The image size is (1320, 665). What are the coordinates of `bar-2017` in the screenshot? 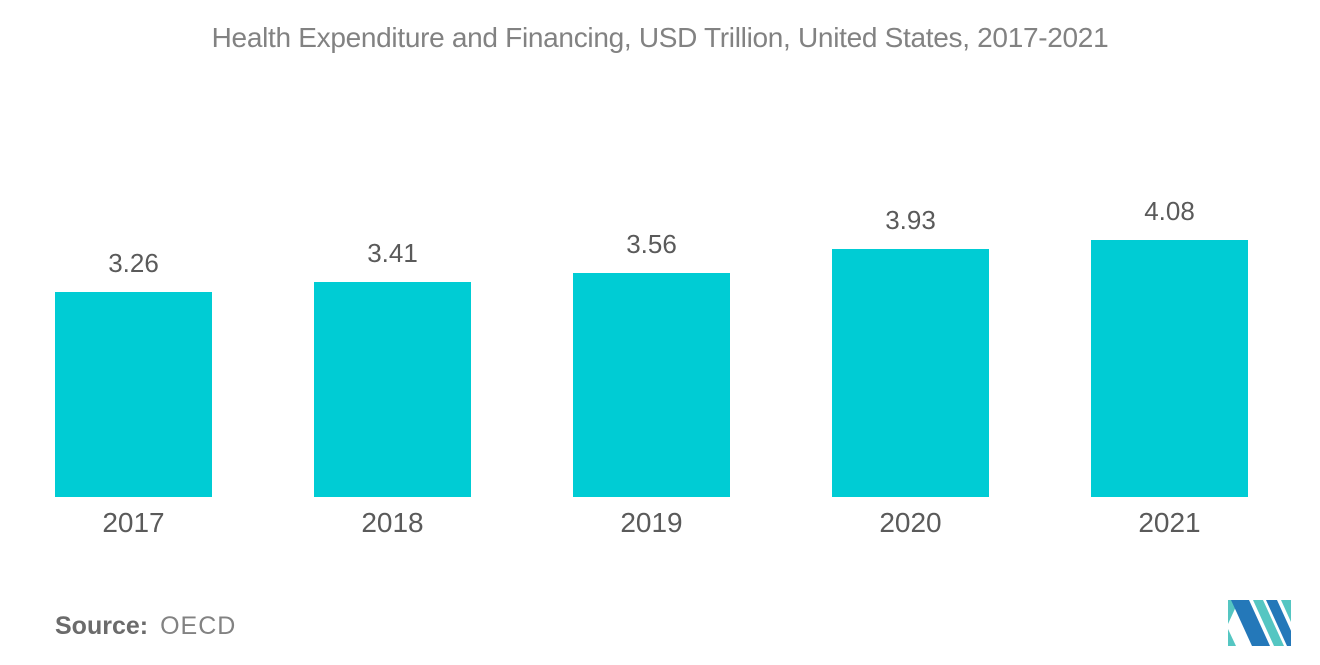 It's located at (133, 394).